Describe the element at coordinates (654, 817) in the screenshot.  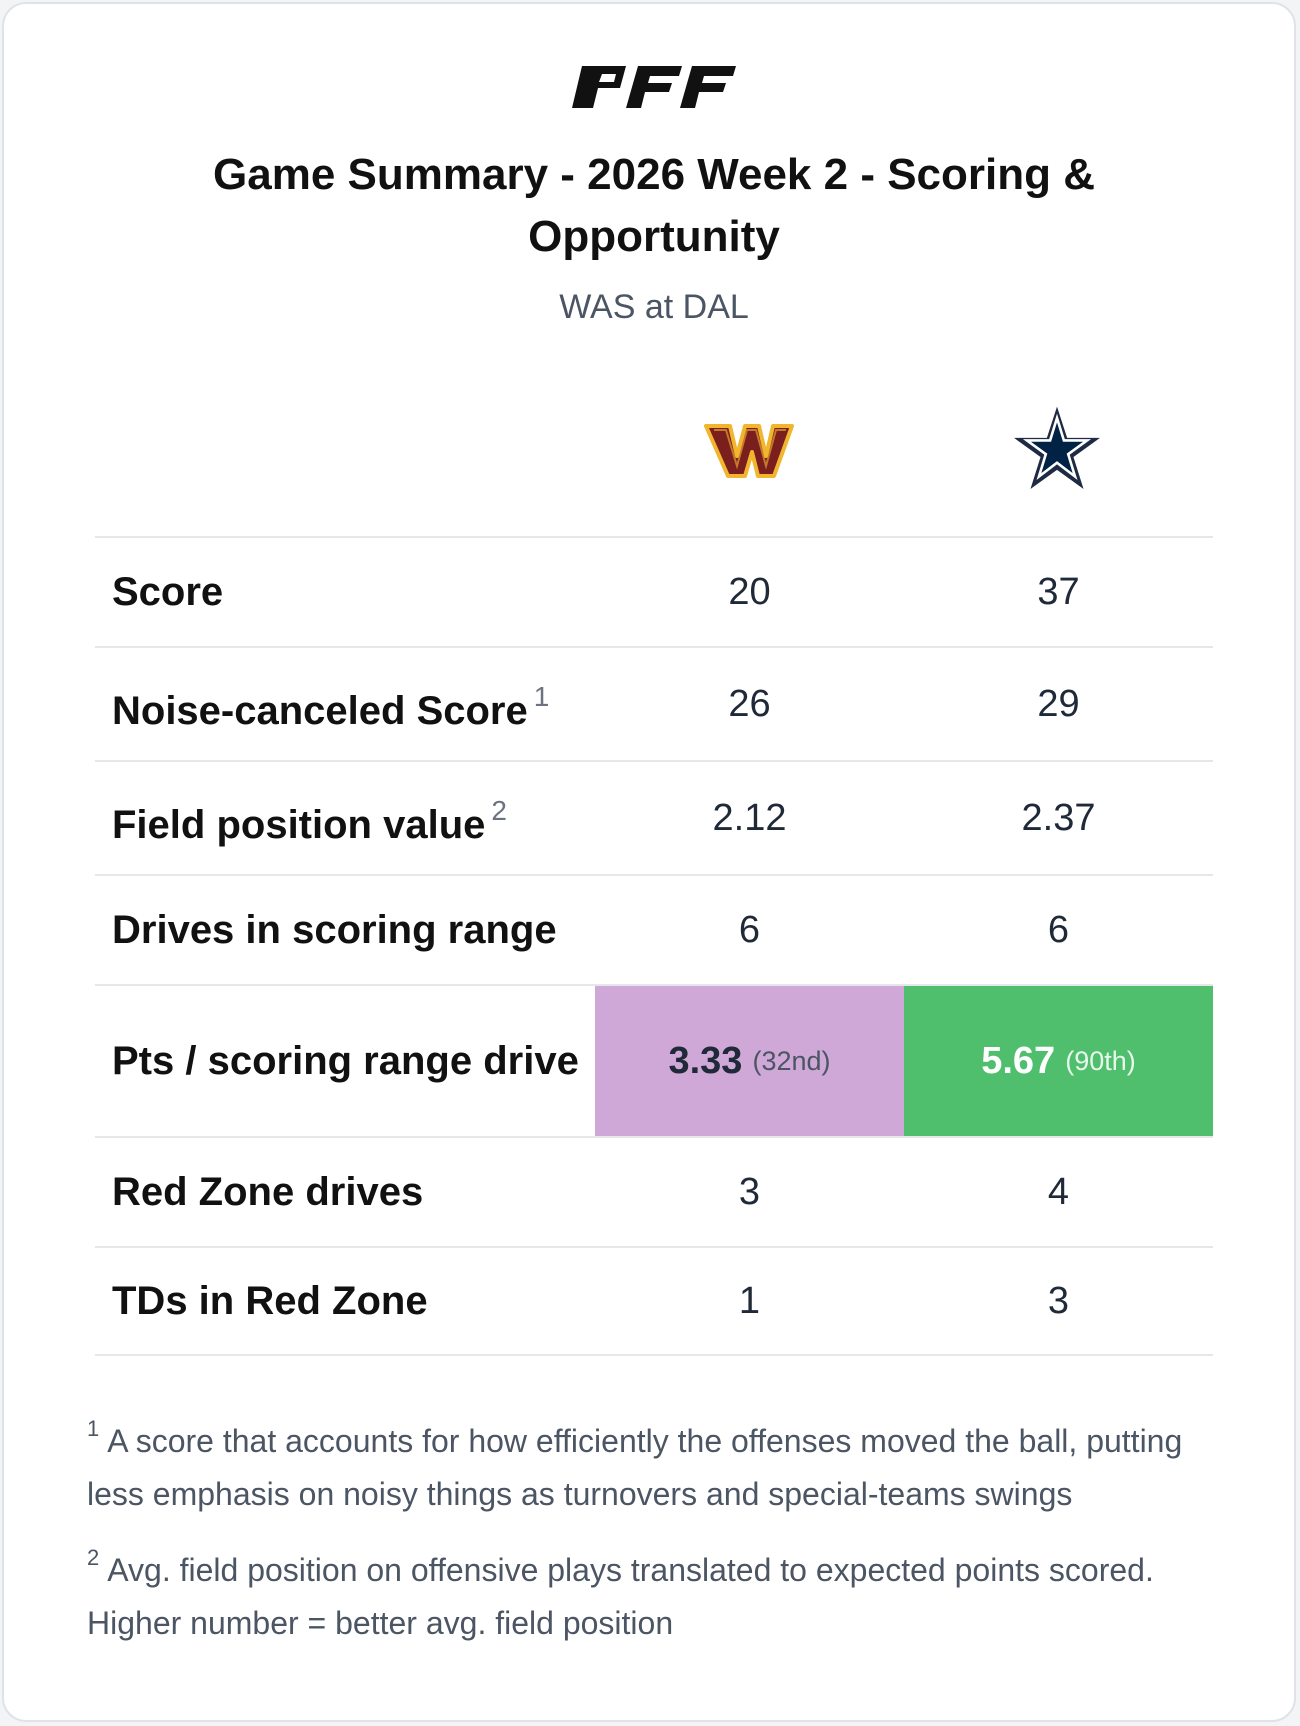
I see `table-row: Field position value 2 2.12 2.37` at that location.